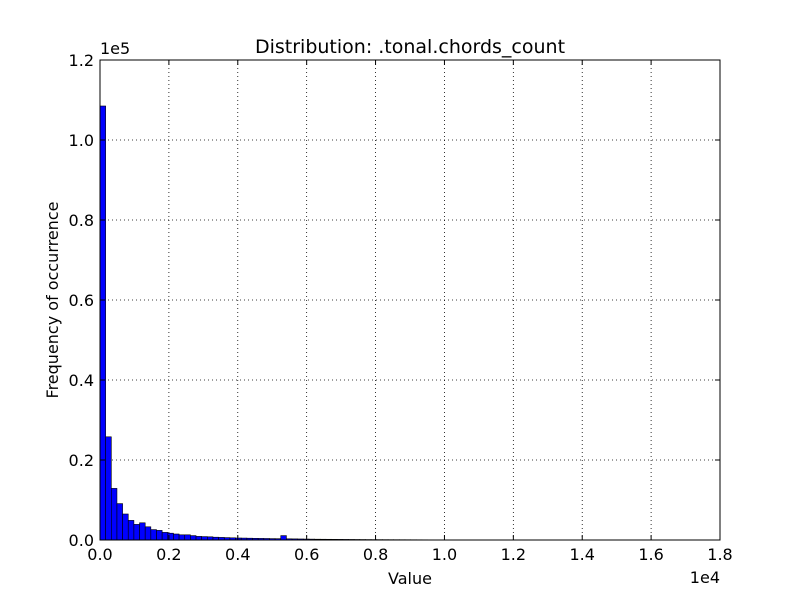 This screenshot has height=600, width=800. I want to click on y-tick-label: 0.6, so click(81, 300).